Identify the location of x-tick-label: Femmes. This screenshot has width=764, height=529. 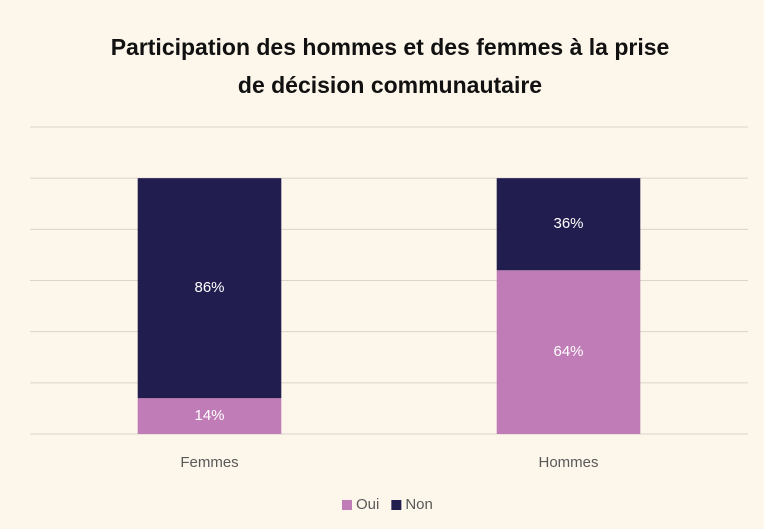
(209, 462).